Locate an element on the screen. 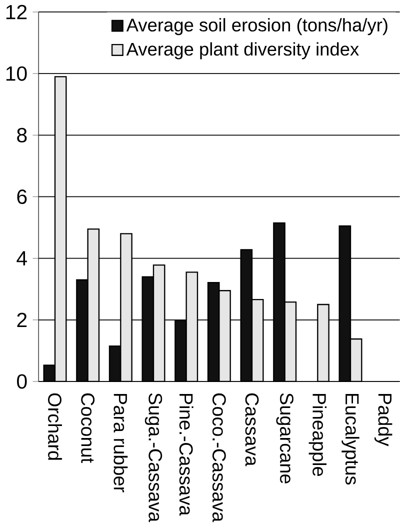  y-tick-label: 8 is located at coordinates (22, 135).